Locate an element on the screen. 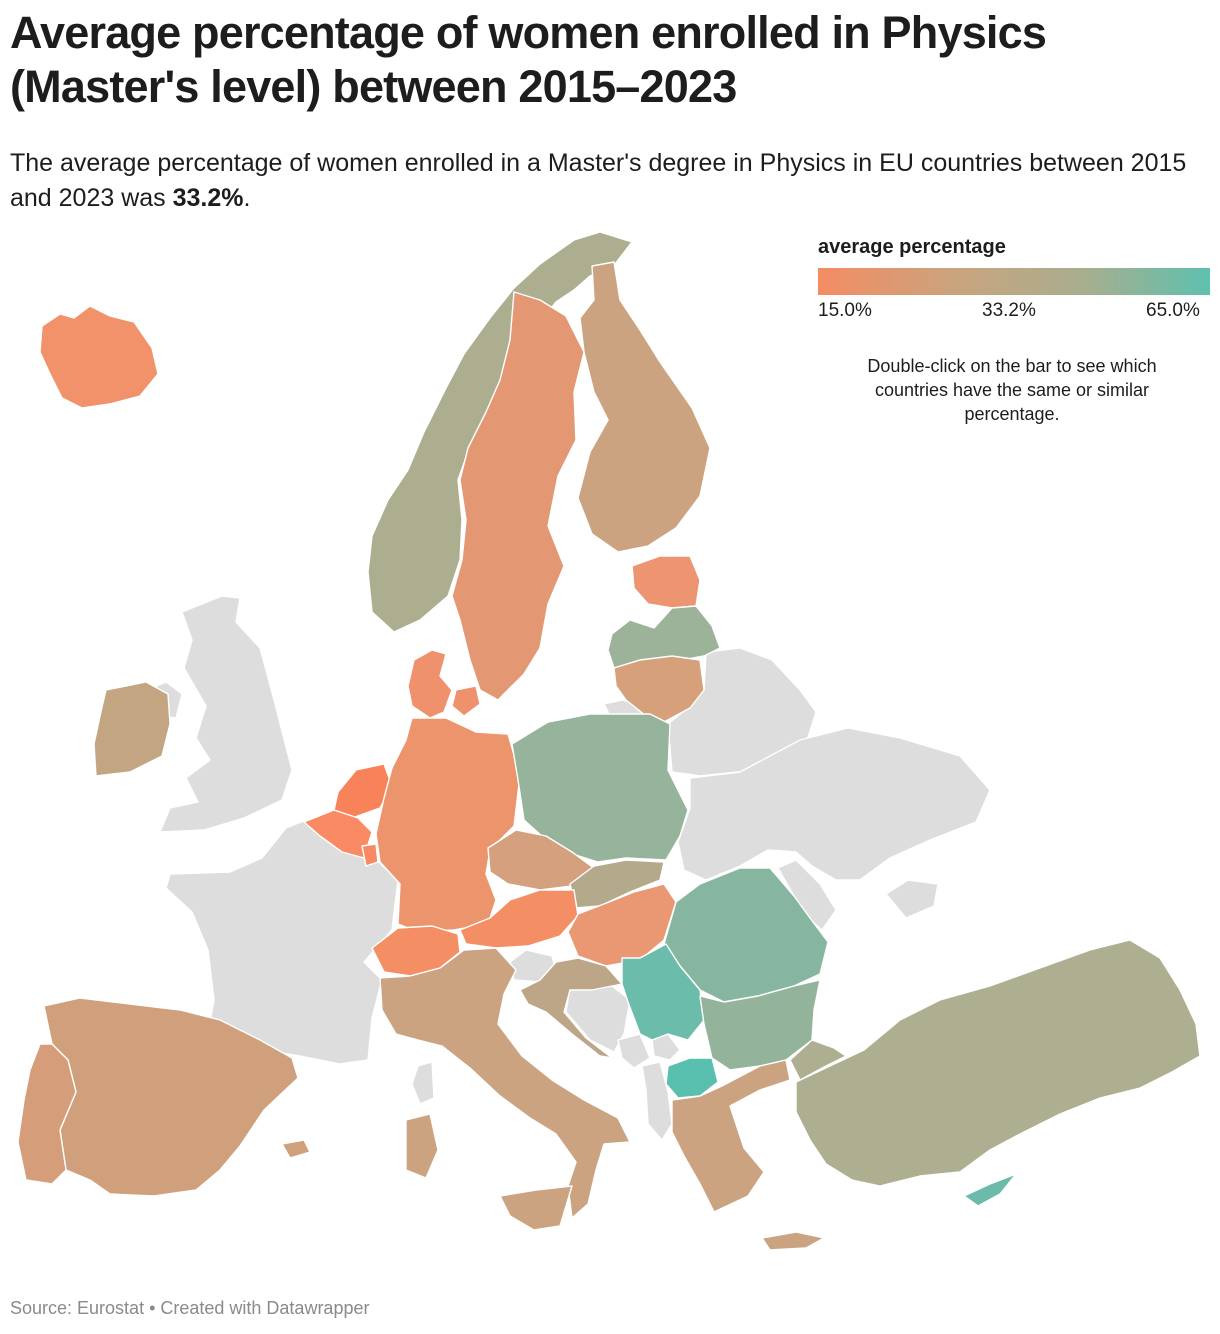  country-germany is located at coordinates (448, 825).